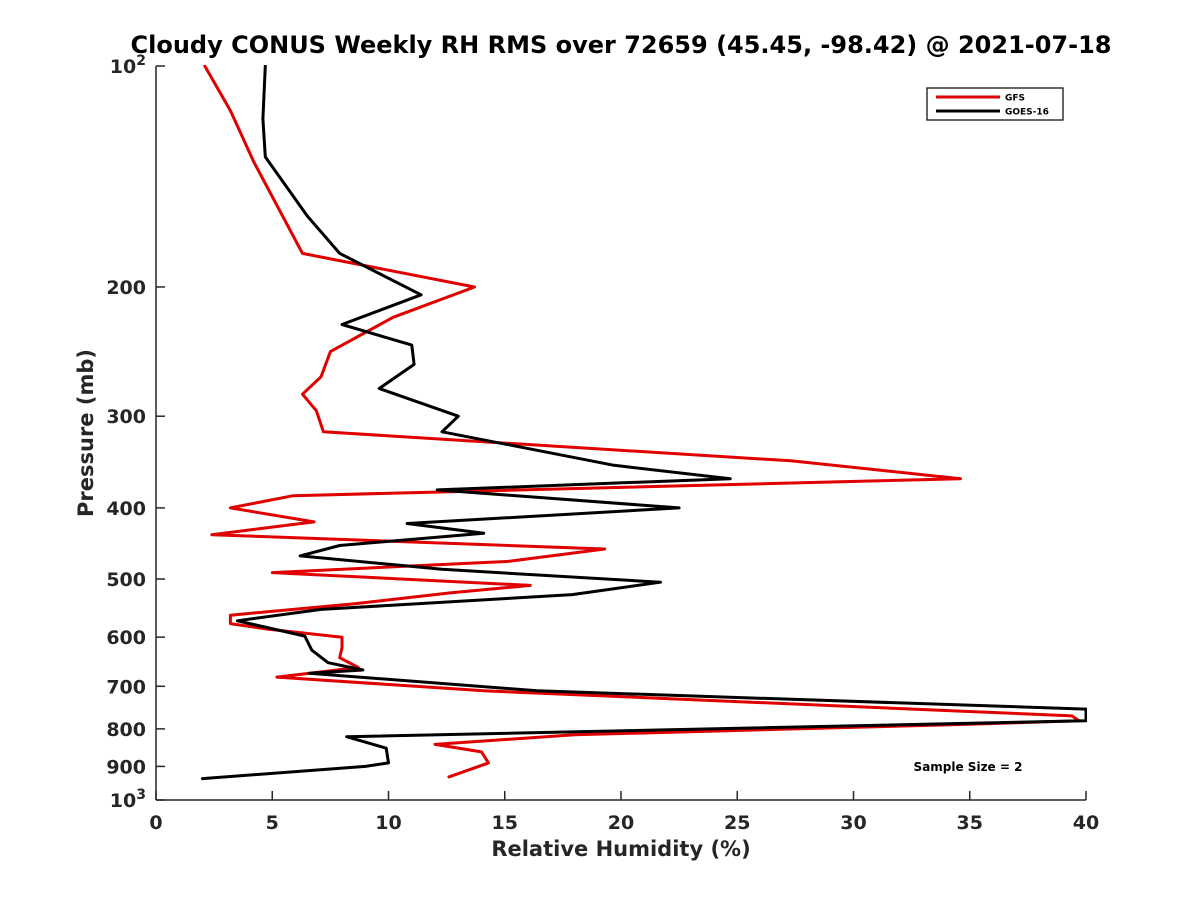  What do you see at coordinates (126, 687) in the screenshot?
I see `y-tick-label: 700` at bounding box center [126, 687].